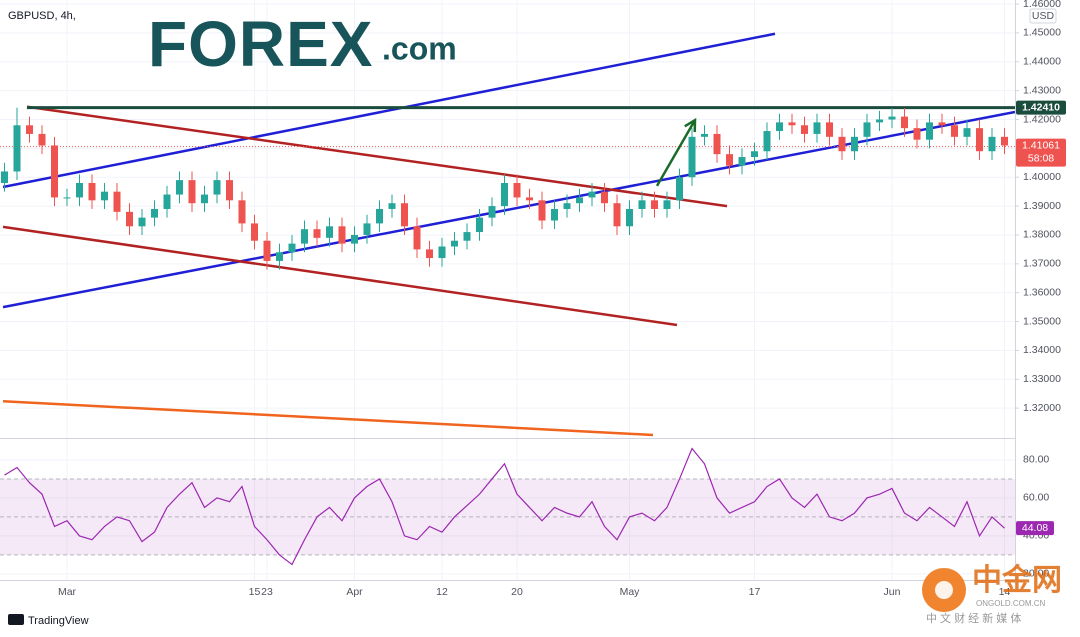  What do you see at coordinates (944, 590) in the screenshot?
I see `watermark-icon-inner` at bounding box center [944, 590].